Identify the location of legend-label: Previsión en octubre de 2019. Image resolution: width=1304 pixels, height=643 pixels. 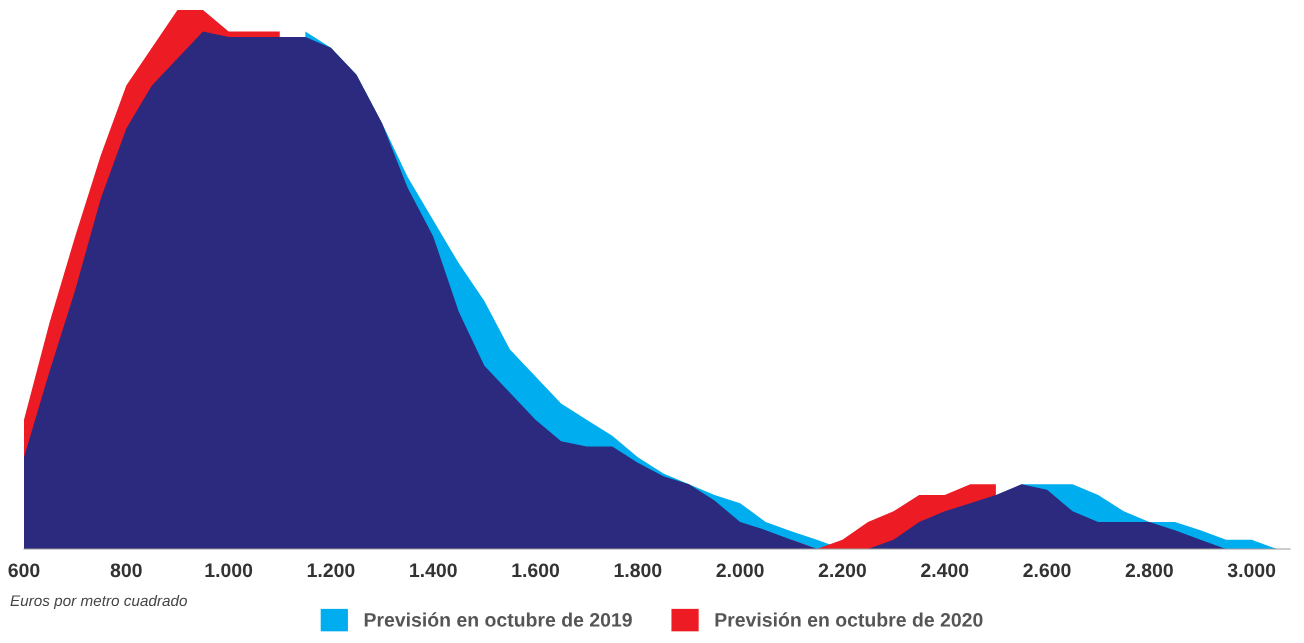
(498, 619).